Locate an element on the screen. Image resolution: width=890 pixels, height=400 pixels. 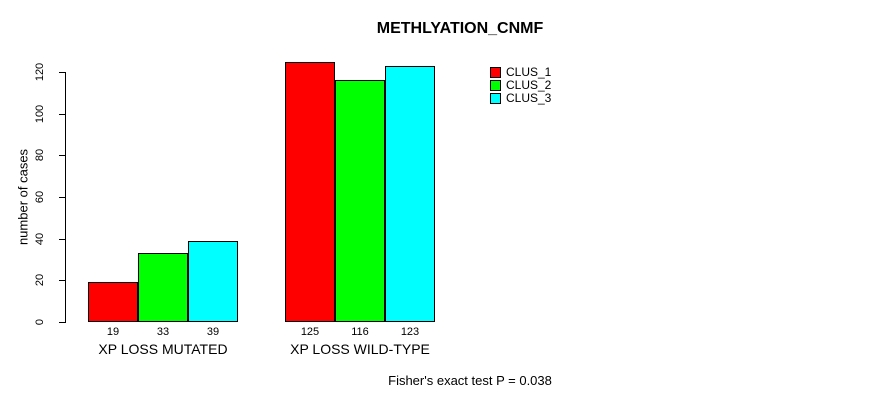
y-tick-label: 100 is located at coordinates (40, 114).